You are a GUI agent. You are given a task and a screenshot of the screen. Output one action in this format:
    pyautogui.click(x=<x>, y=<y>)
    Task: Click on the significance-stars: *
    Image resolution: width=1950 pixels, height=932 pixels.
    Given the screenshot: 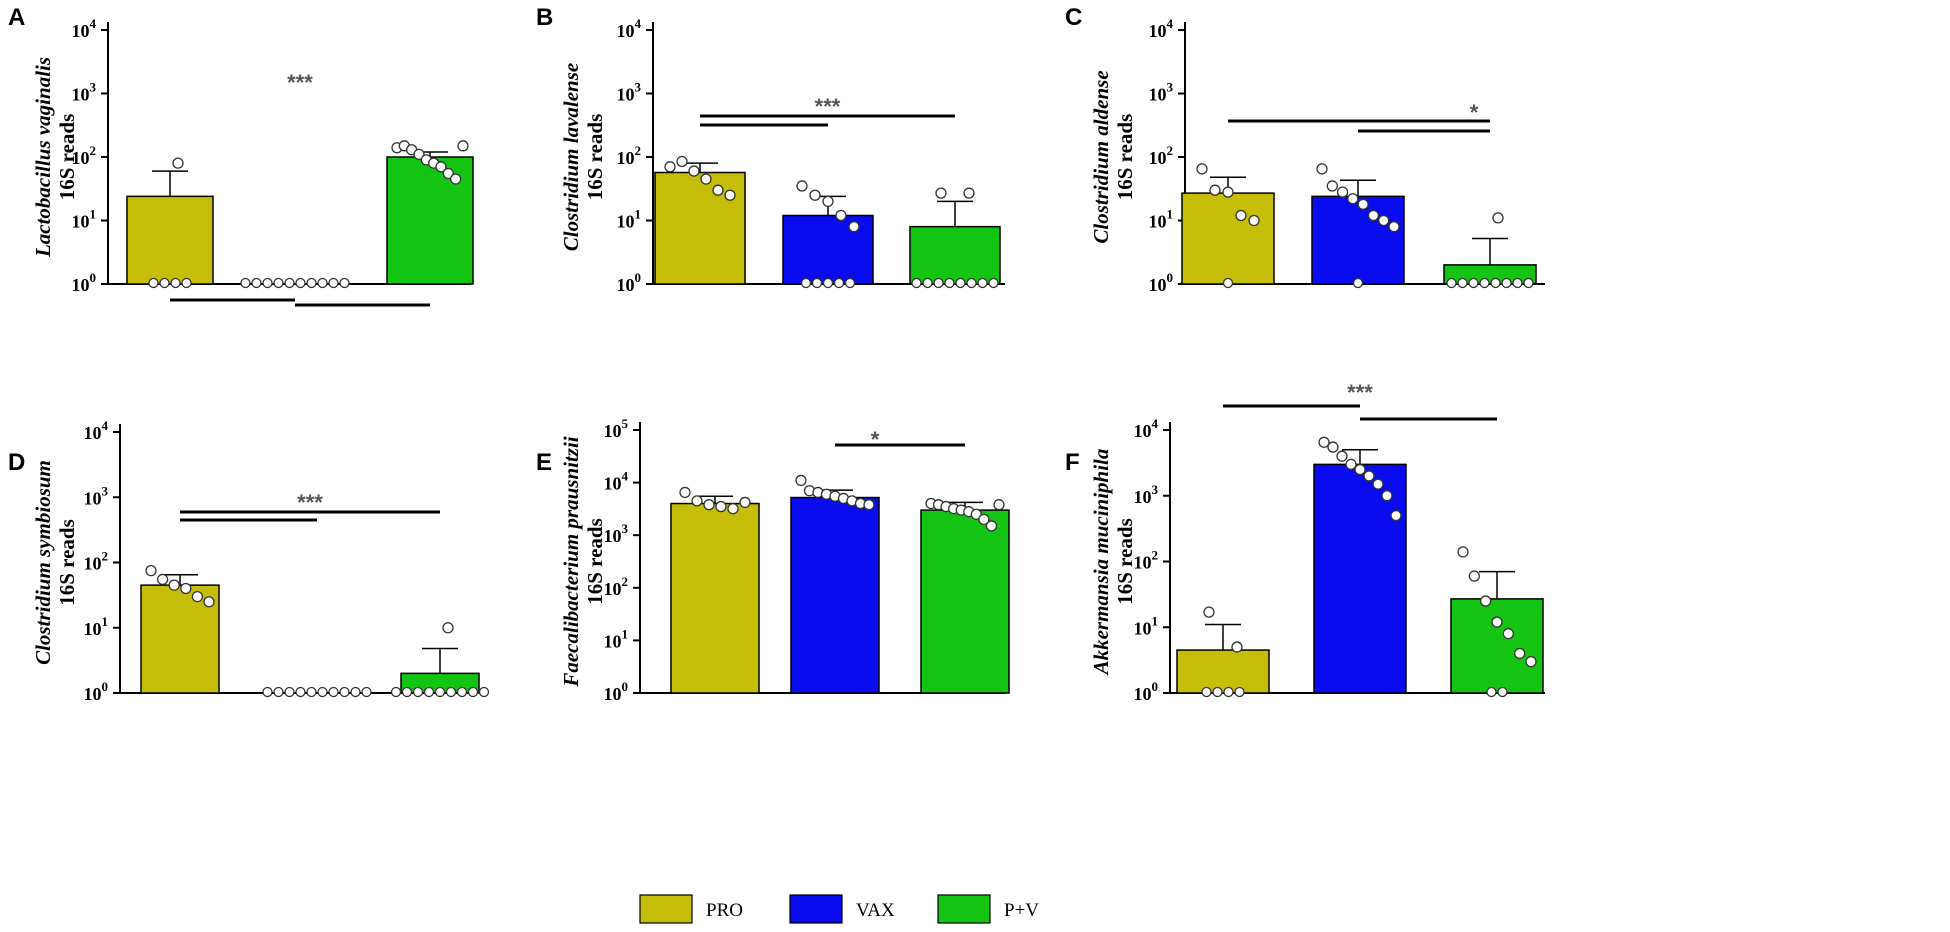 What is the action you would take?
    pyautogui.click(x=1474, y=112)
    